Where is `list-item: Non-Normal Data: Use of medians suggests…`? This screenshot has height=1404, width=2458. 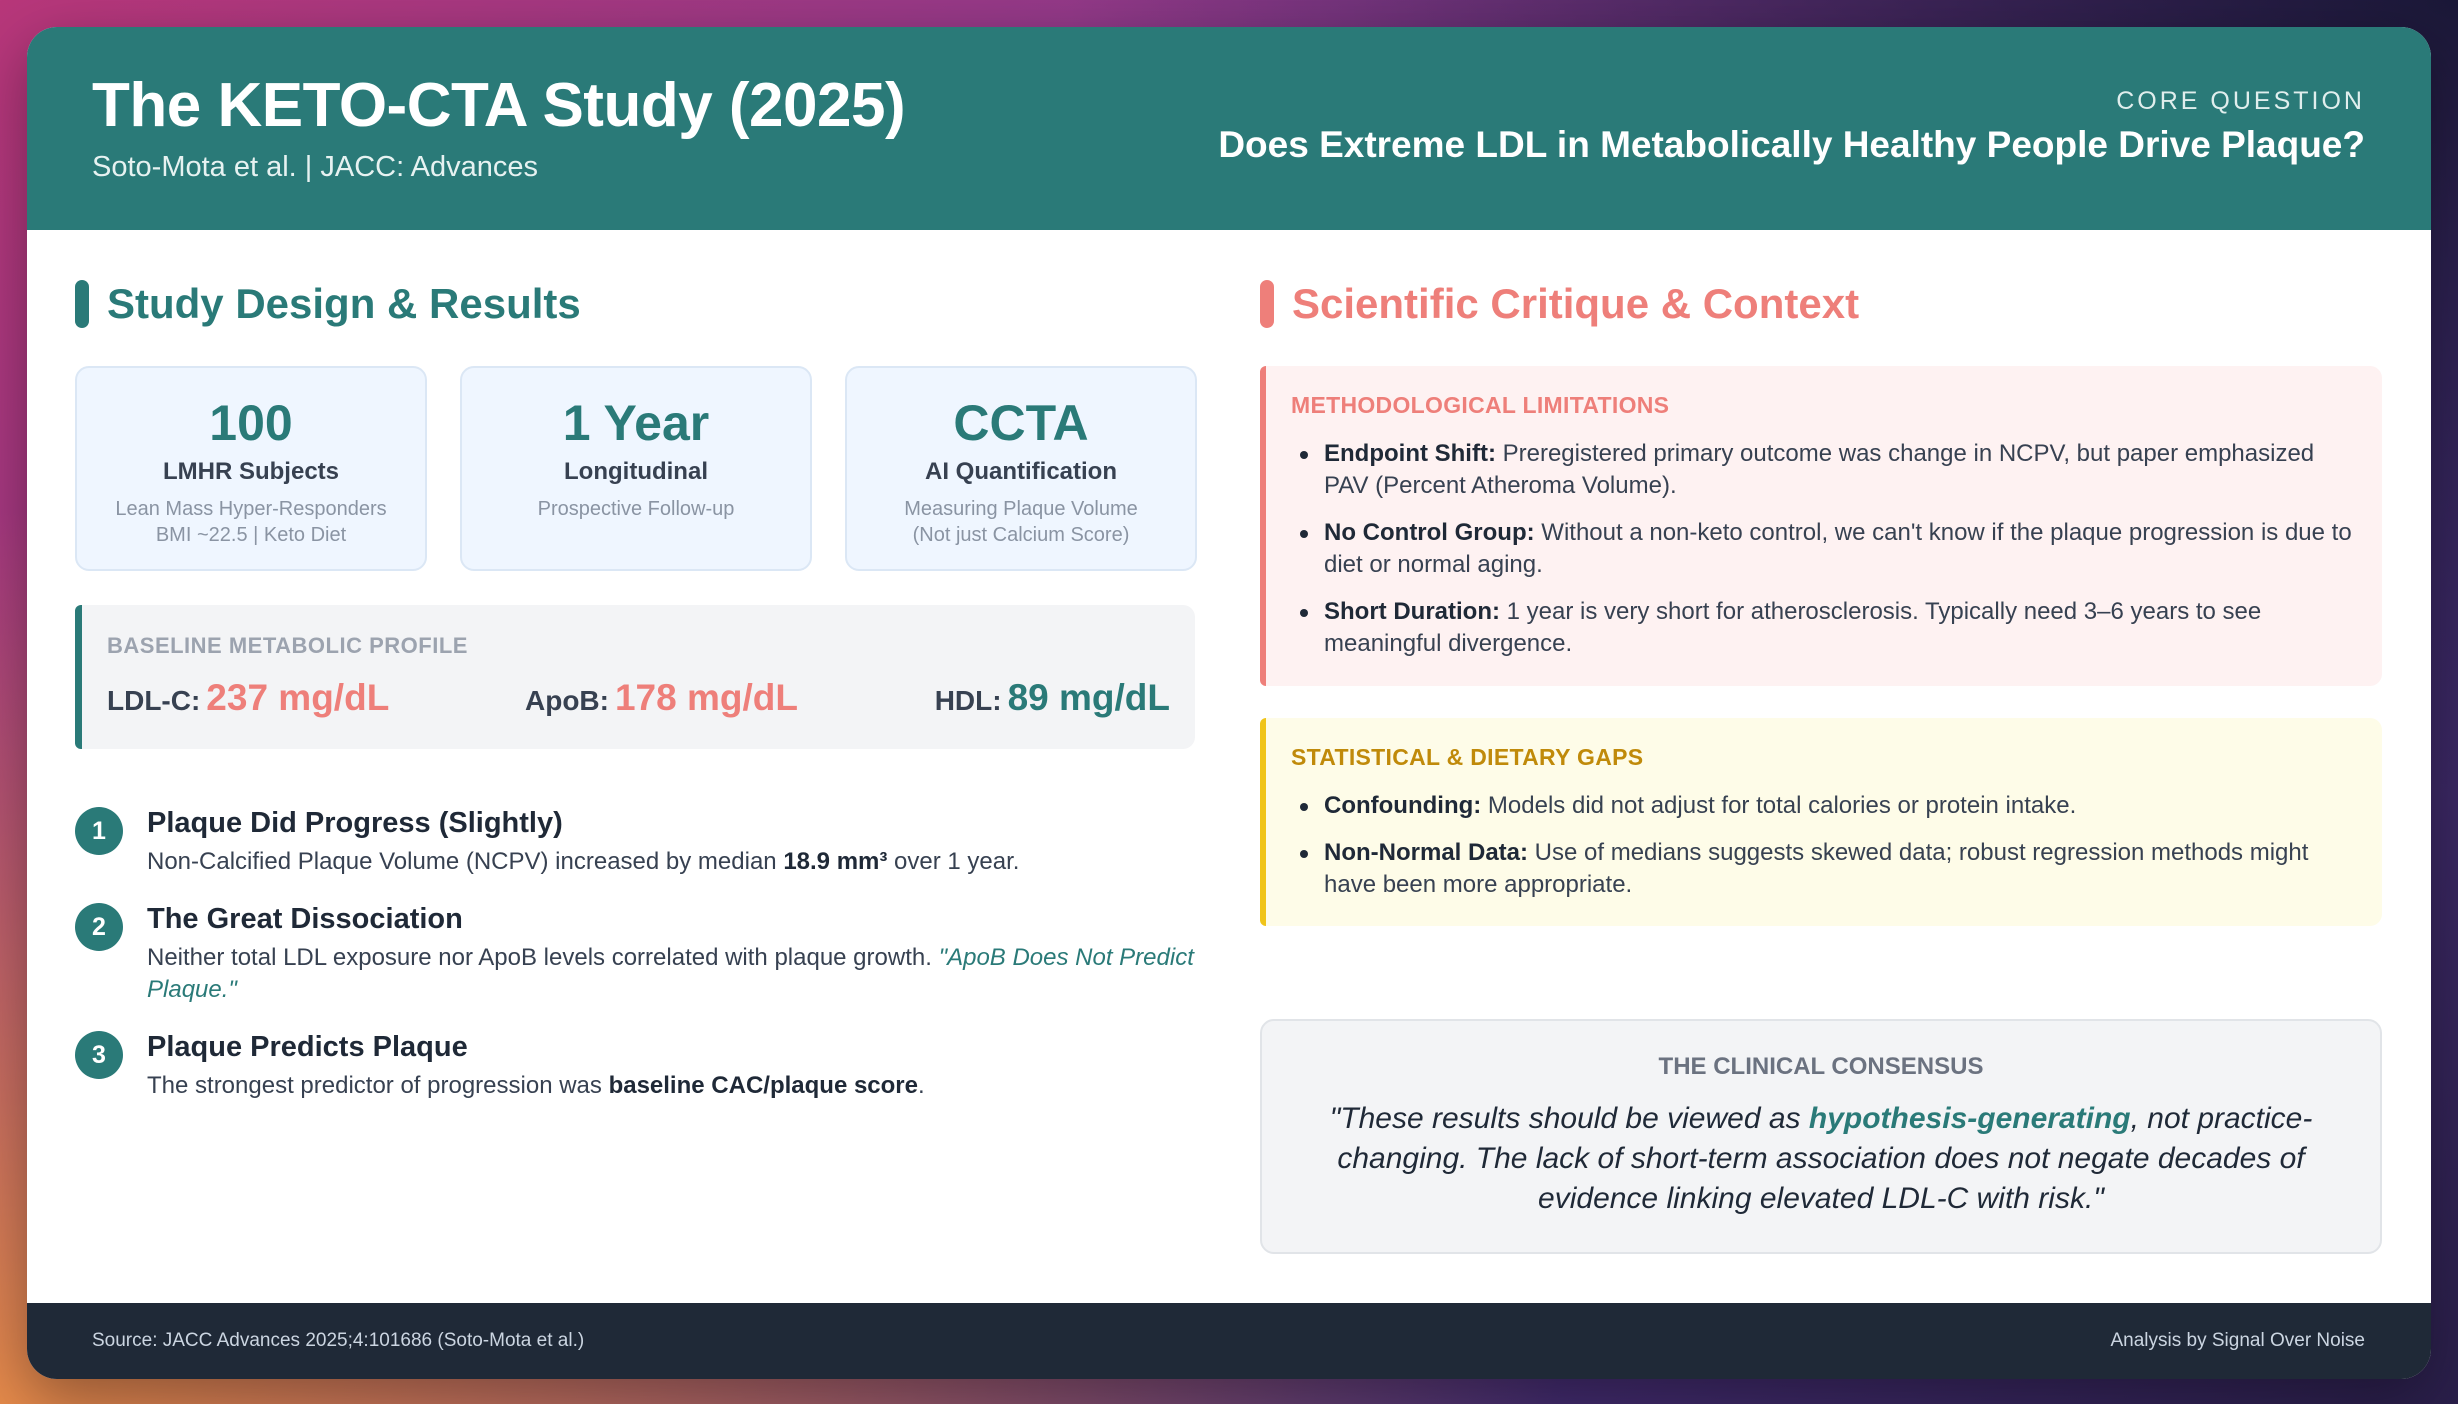 list-item: Non-Normal Data: Use of medians suggests… is located at coordinates (1826, 869).